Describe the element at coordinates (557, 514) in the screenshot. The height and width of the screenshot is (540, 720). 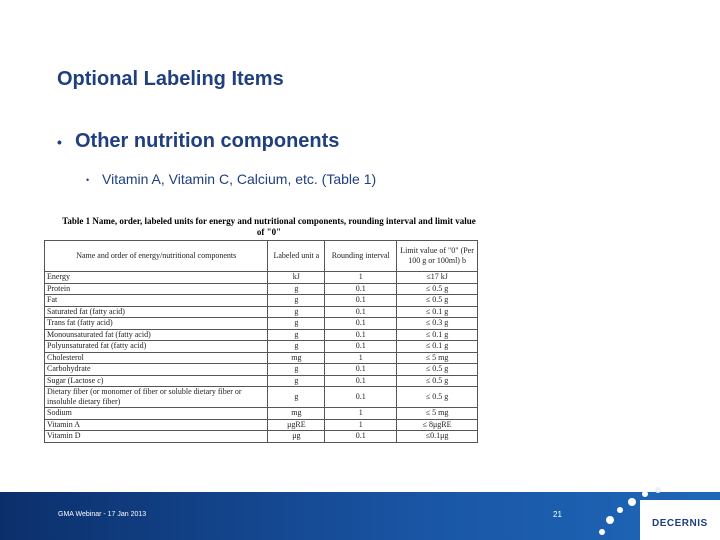
I see `page-number: 21` at that location.